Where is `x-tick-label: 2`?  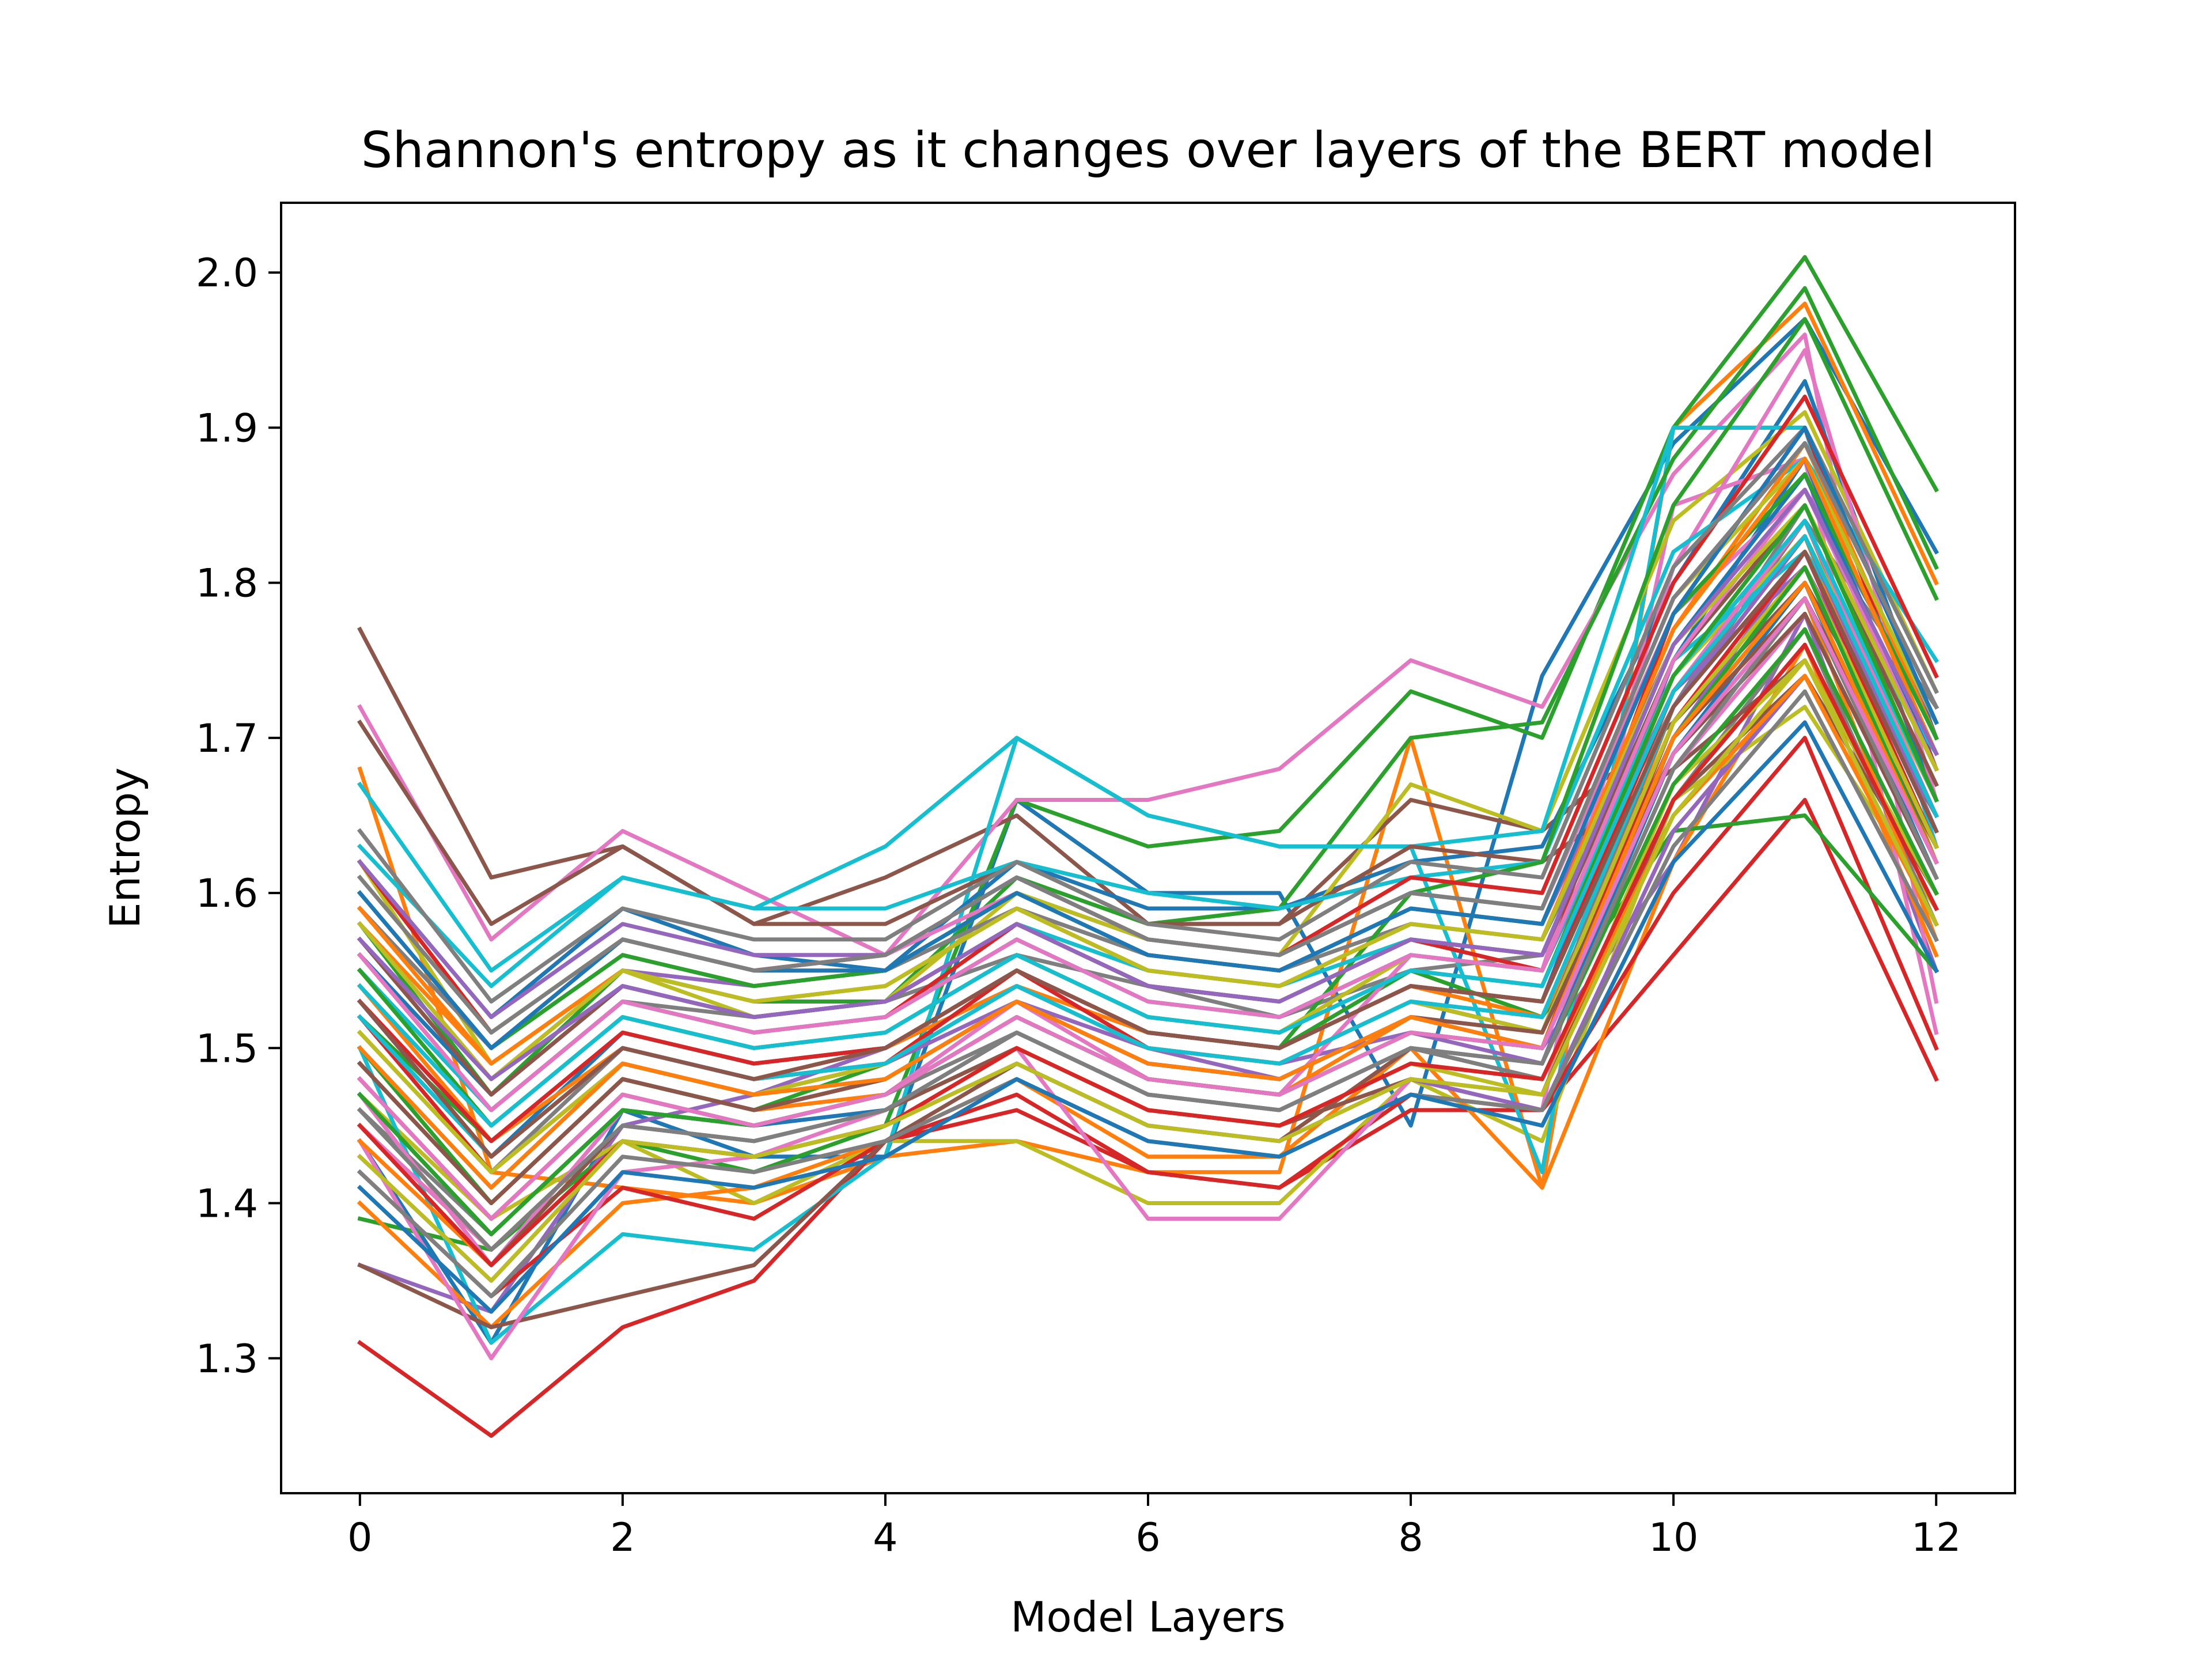 x-tick-label: 2 is located at coordinates (622, 1538).